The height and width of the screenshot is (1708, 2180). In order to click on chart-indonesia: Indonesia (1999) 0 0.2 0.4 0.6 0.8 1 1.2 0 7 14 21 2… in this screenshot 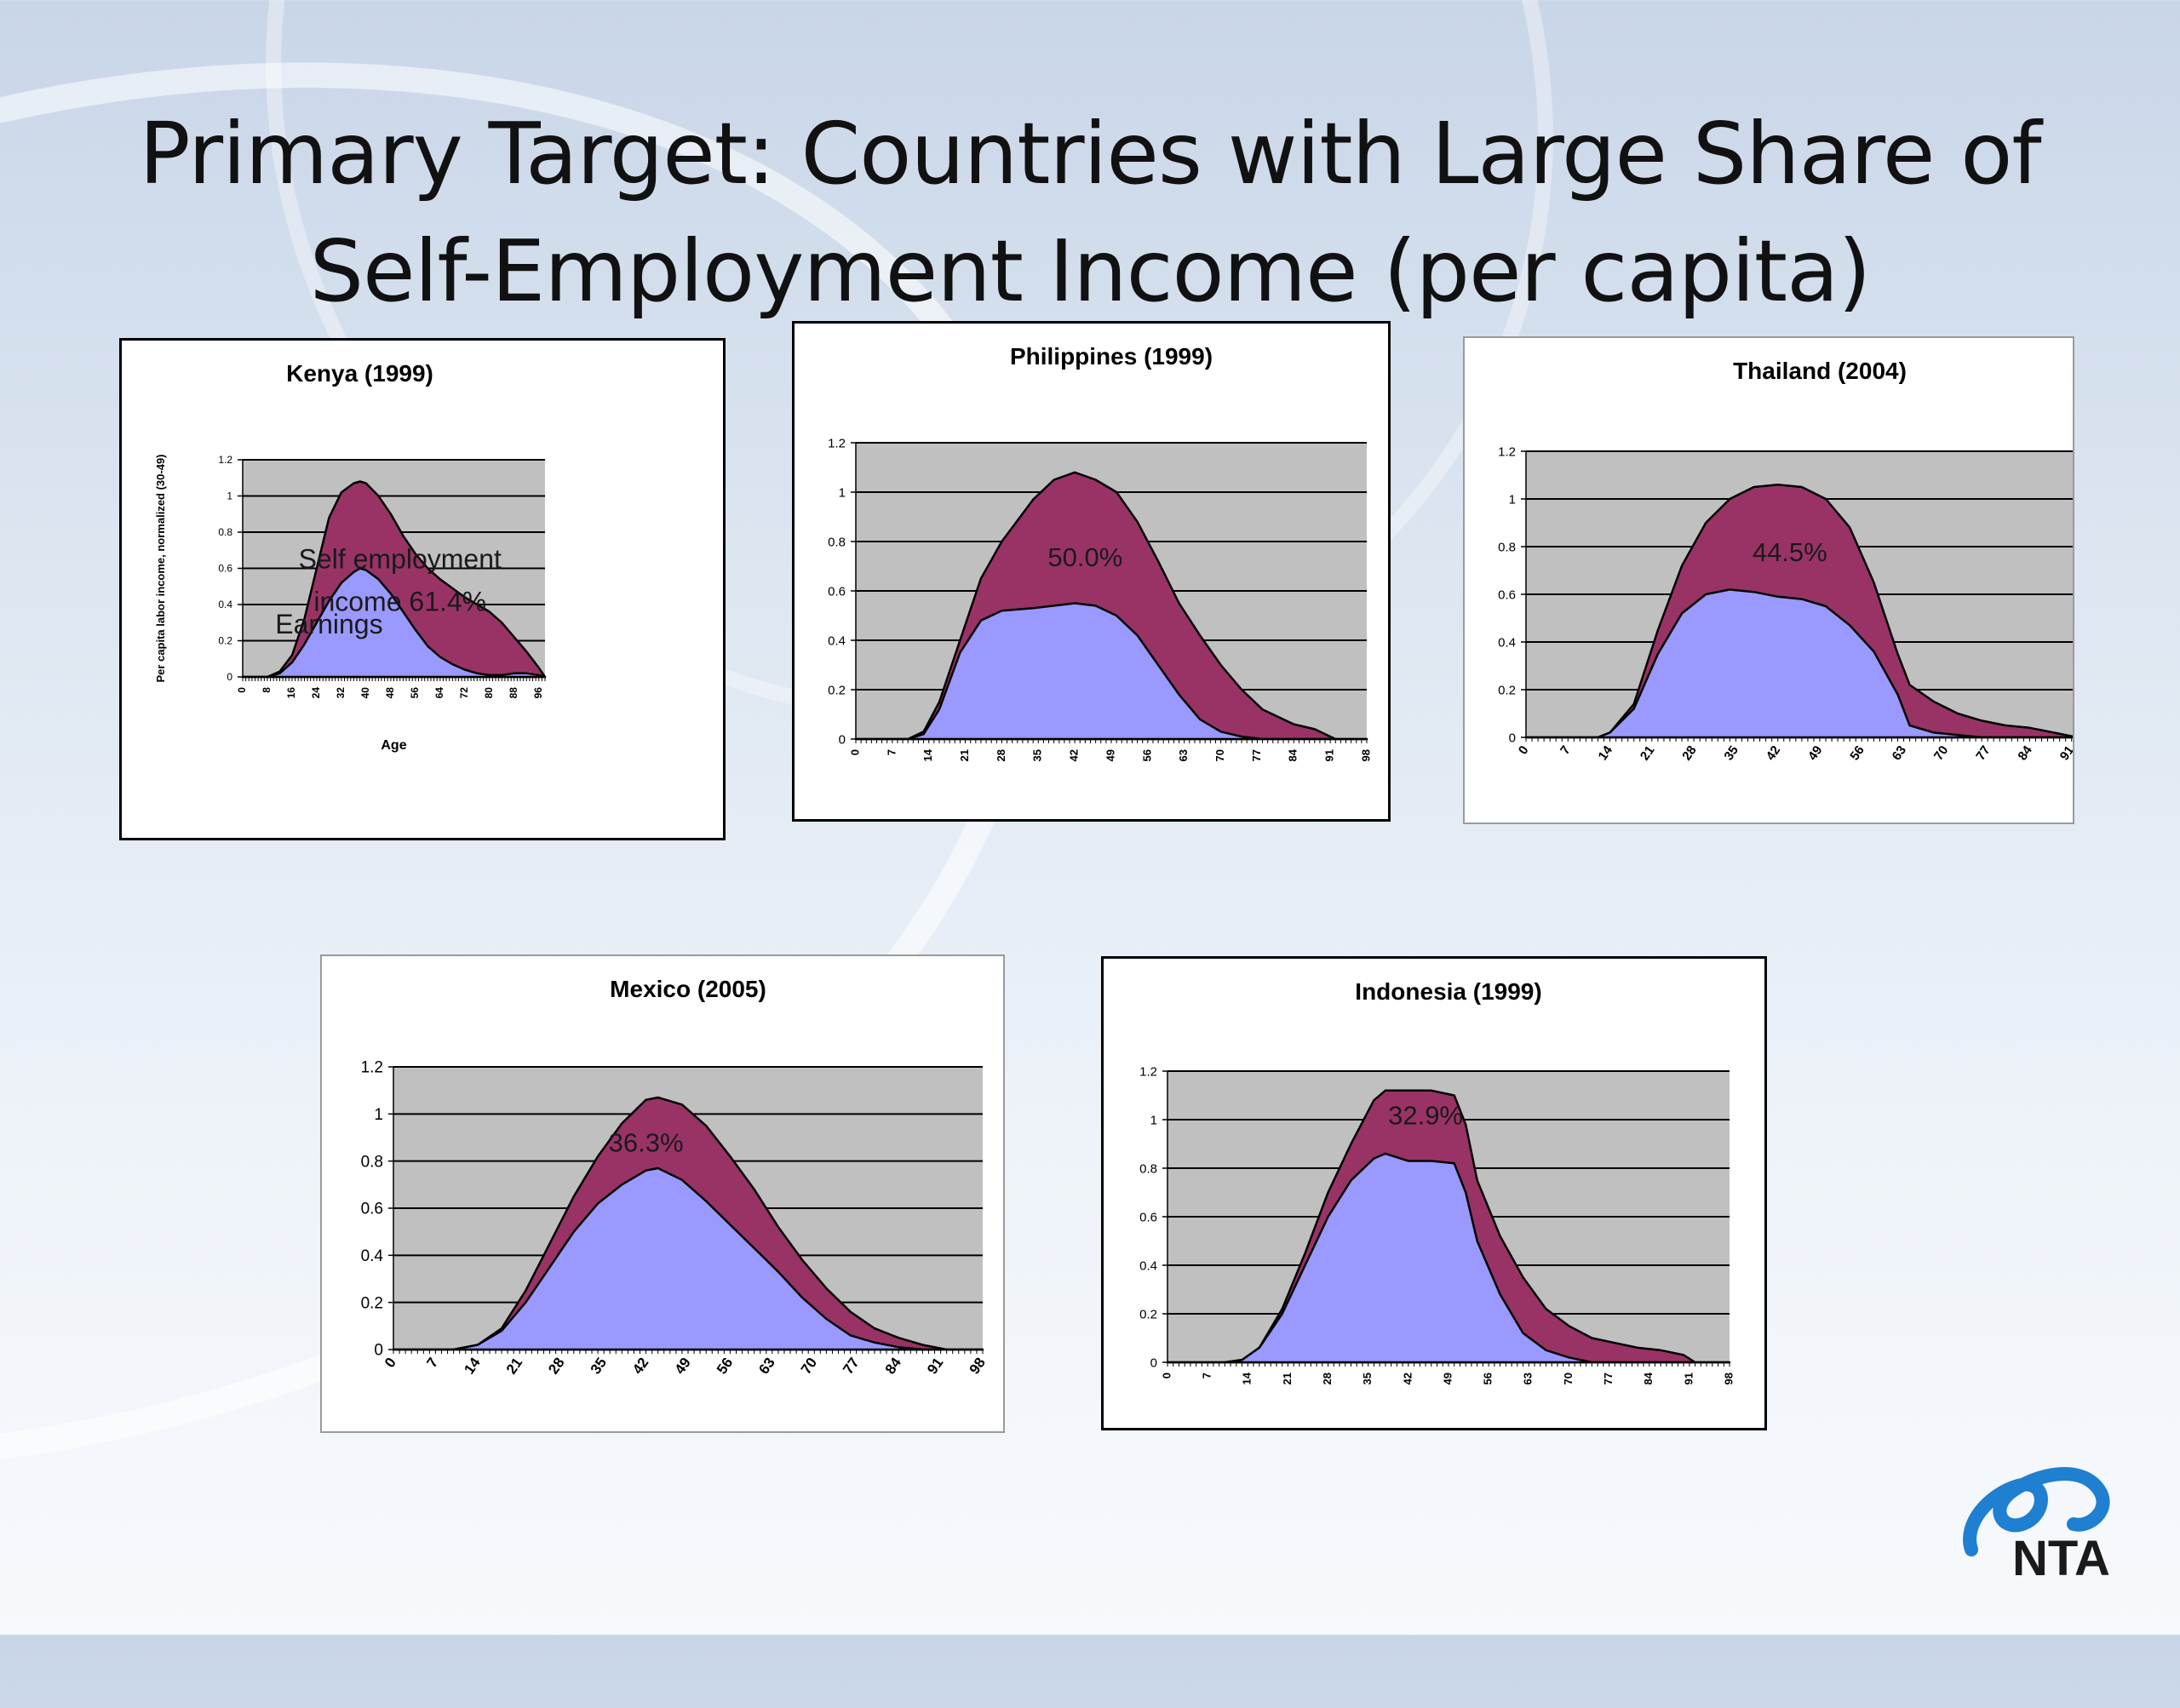, I will do `click(1437, 1181)`.